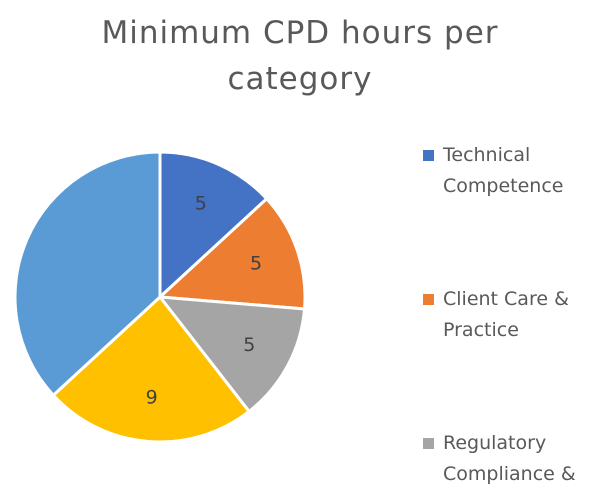 The image size is (607, 490). What do you see at coordinates (300, 56) in the screenshot?
I see `chart-title: Minimum CPD hours per category` at bounding box center [300, 56].